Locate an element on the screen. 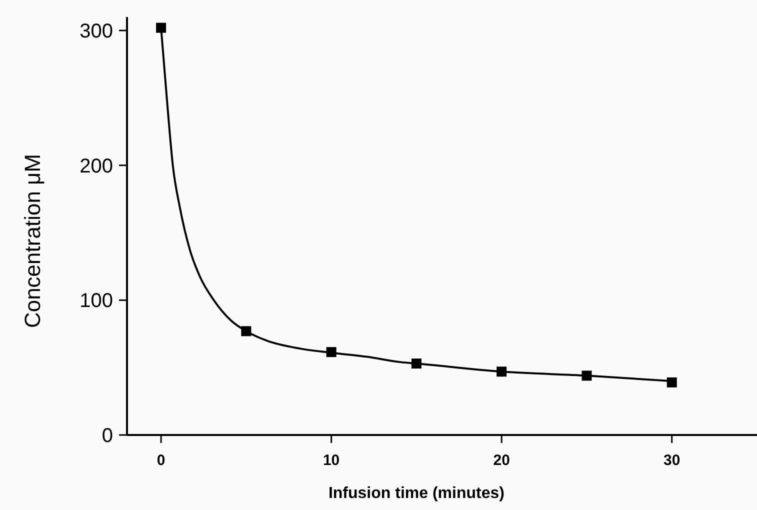  y-tick-label: 300 is located at coordinates (96, 31).